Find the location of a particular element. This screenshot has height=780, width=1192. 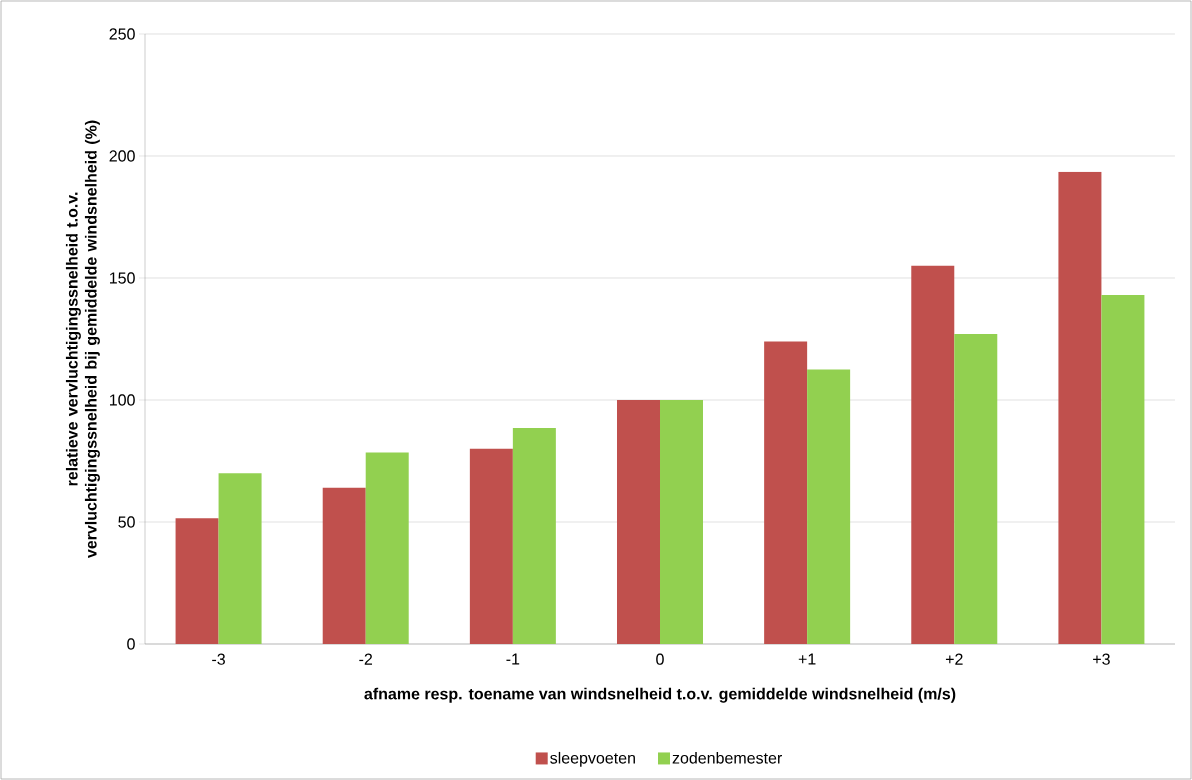

y-tick-label: 250 is located at coordinates (122, 34).